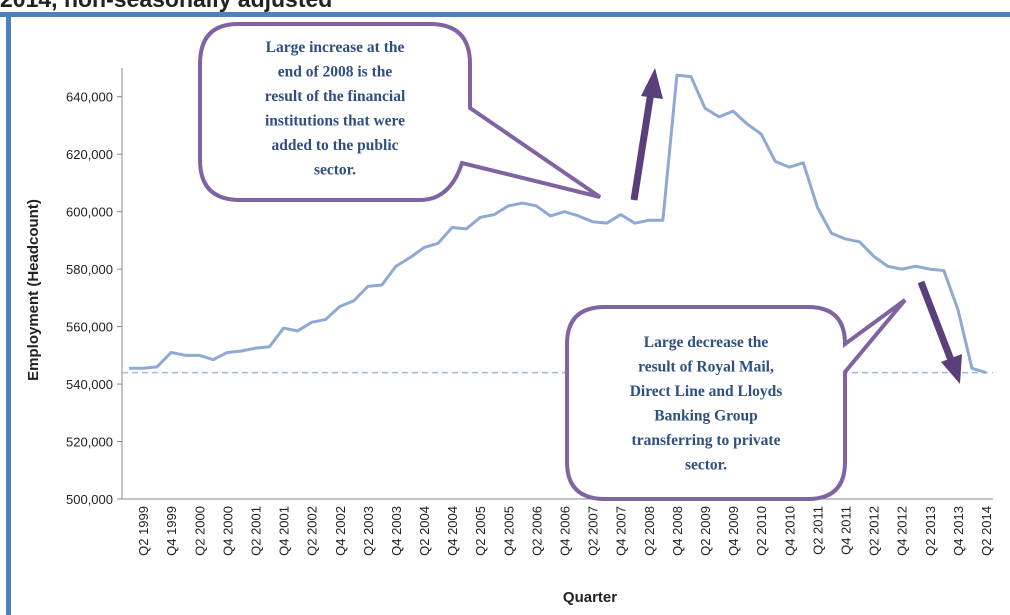  I want to click on annotation-text: Large increase at the, so click(335, 47).